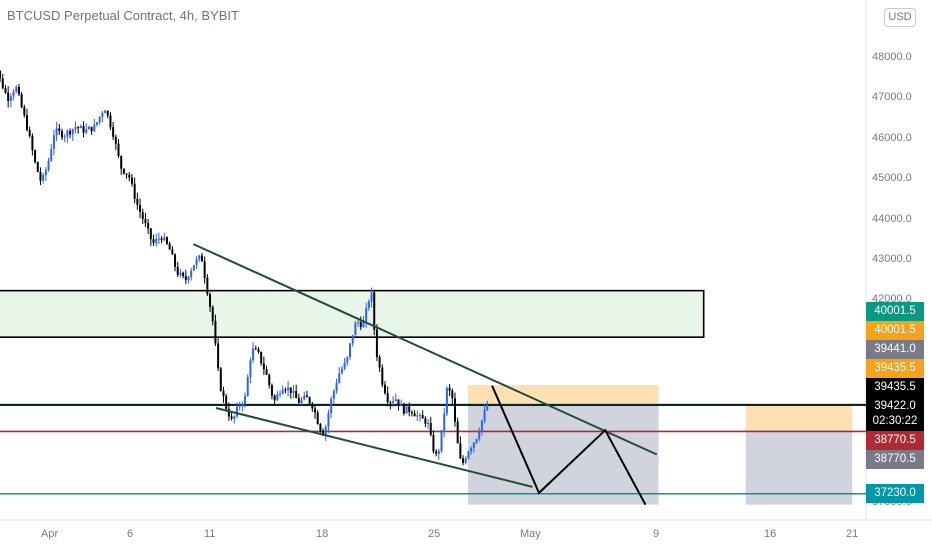 The image size is (932, 550). Describe the element at coordinates (770, 534) in the screenshot. I see `time-tick: 16` at that location.